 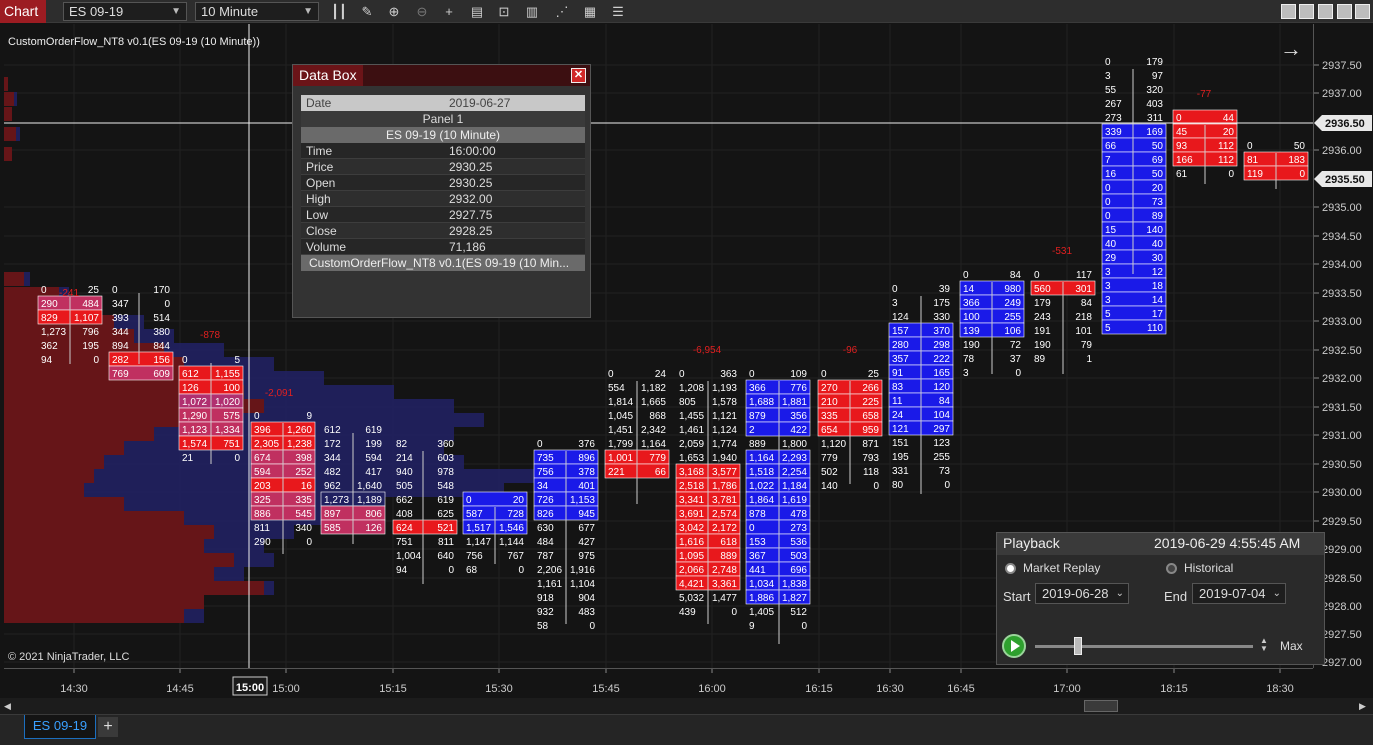 What do you see at coordinates (691, 444) in the screenshot?
I see `footprint-bid-volume: 2,059` at bounding box center [691, 444].